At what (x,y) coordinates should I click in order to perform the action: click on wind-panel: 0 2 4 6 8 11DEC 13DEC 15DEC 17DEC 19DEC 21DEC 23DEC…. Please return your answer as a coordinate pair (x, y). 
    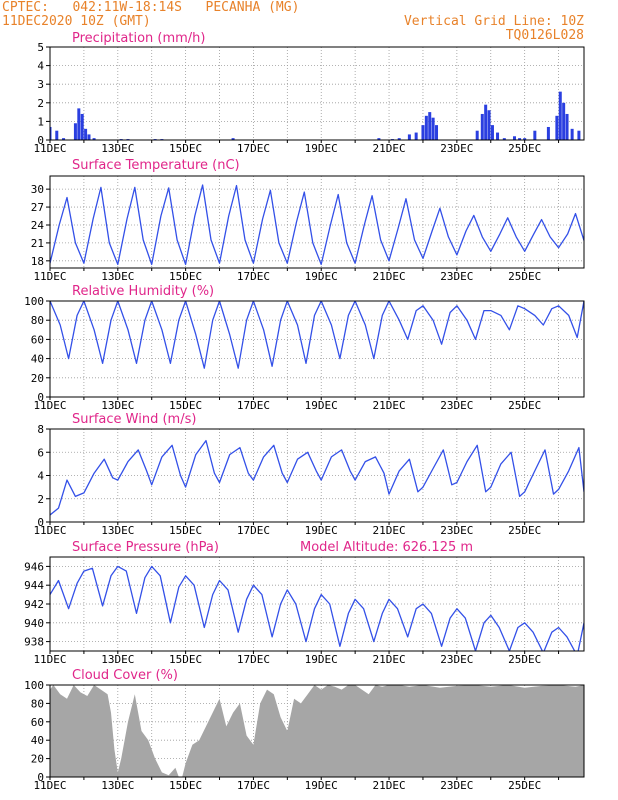
    Looking at the image, I should click on (309, 474).